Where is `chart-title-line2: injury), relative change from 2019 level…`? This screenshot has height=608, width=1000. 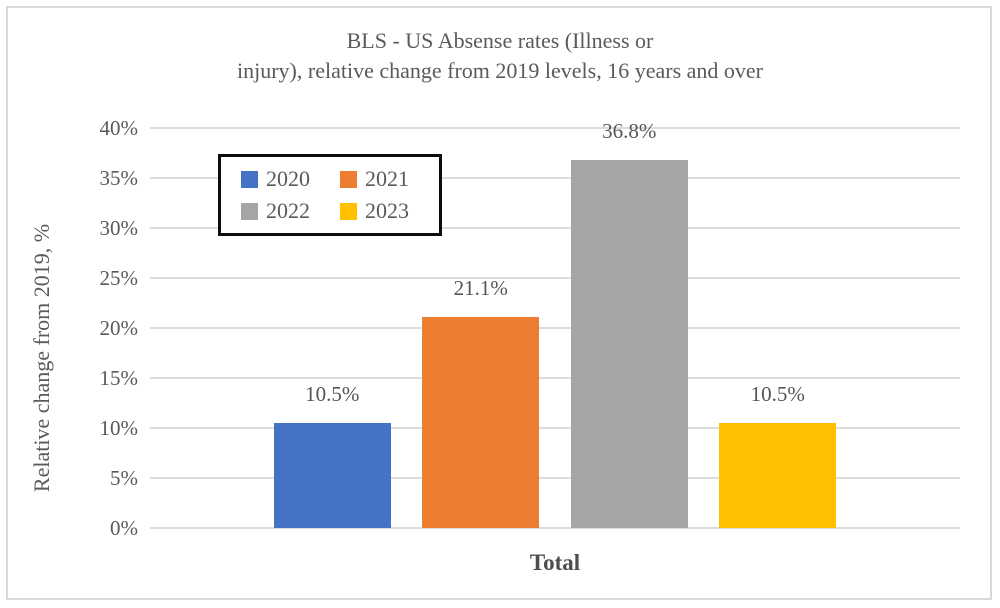 chart-title-line2: injury), relative change from 2019 level… is located at coordinates (500, 70).